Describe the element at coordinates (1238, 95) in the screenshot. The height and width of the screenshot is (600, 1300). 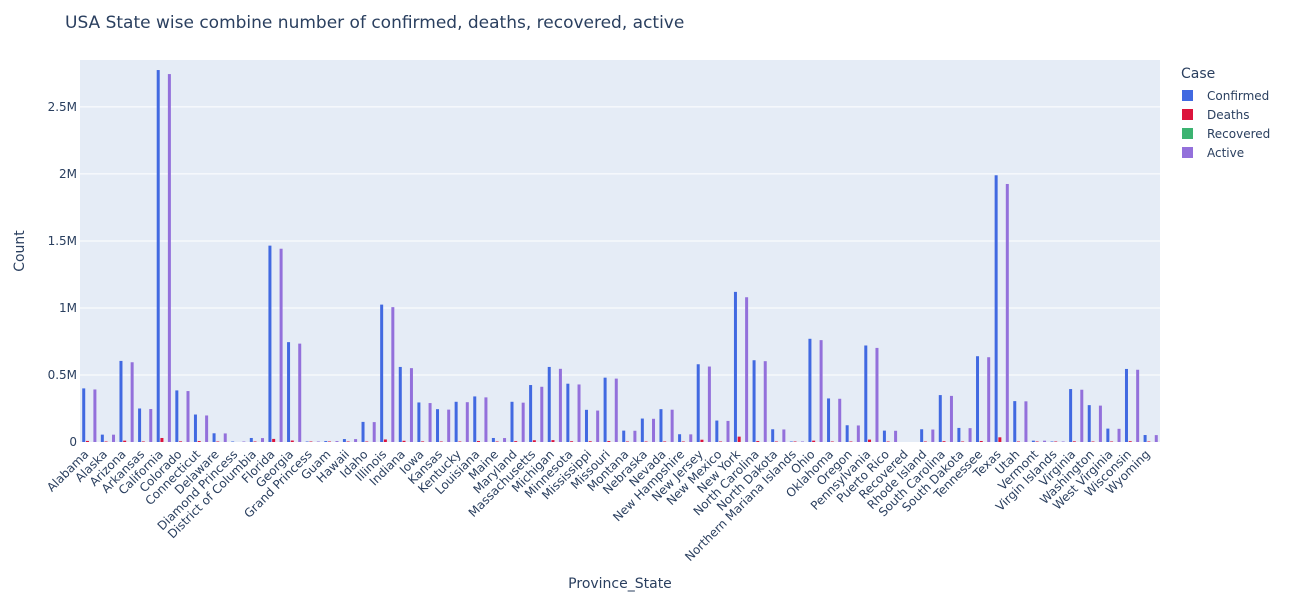
I see `legend-label: Confirmed` at that location.